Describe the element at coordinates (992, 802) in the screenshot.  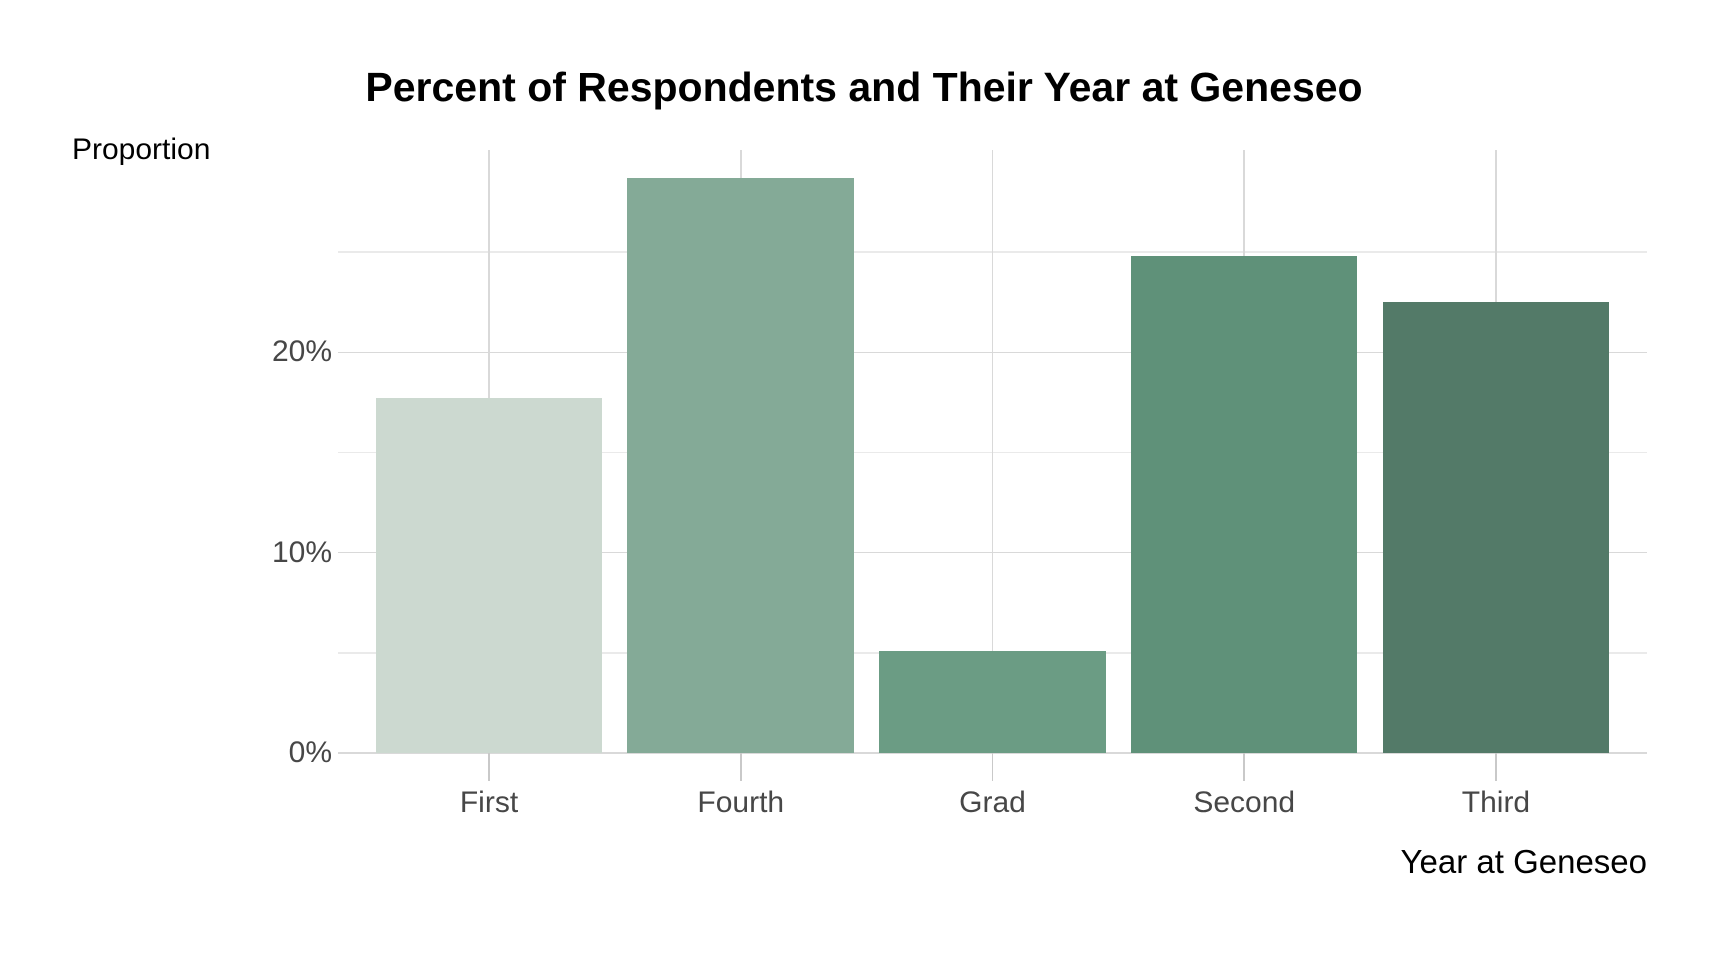
I see `x-tick-label-grad: Grad` at that location.